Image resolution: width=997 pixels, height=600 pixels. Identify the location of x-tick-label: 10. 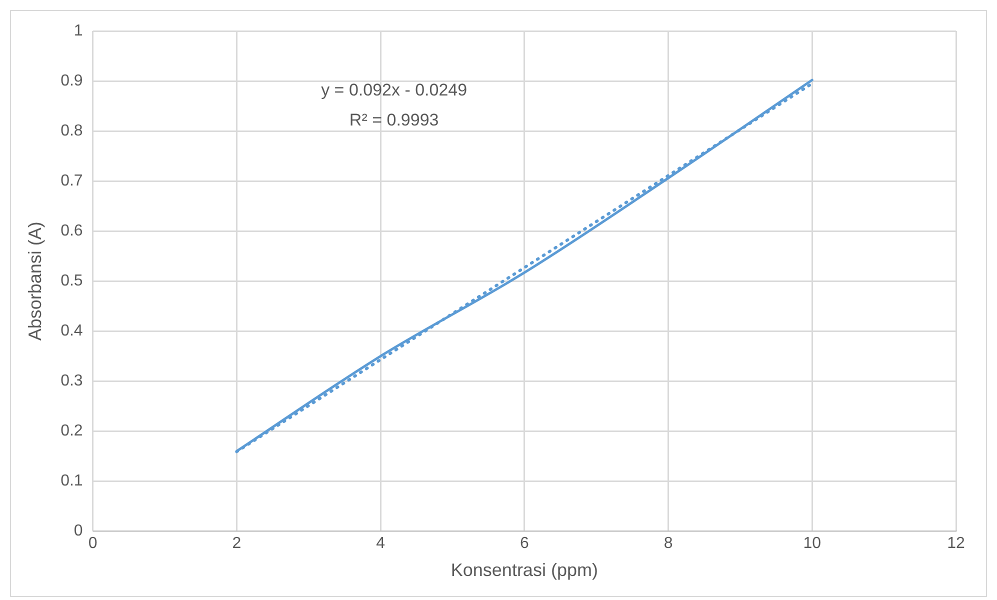
(812, 543).